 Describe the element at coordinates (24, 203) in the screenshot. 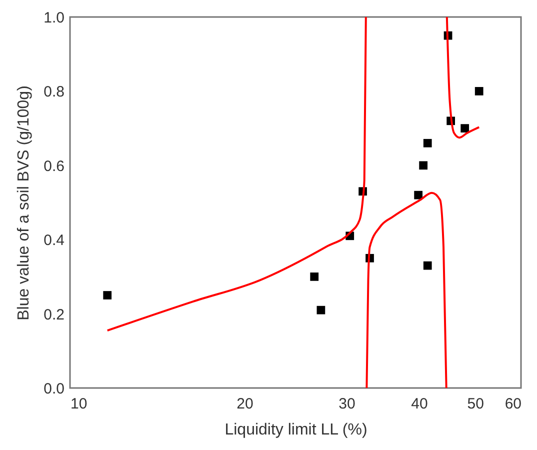

I see `y-axis-title: Blue value of a soil BVS (g/100g)` at that location.